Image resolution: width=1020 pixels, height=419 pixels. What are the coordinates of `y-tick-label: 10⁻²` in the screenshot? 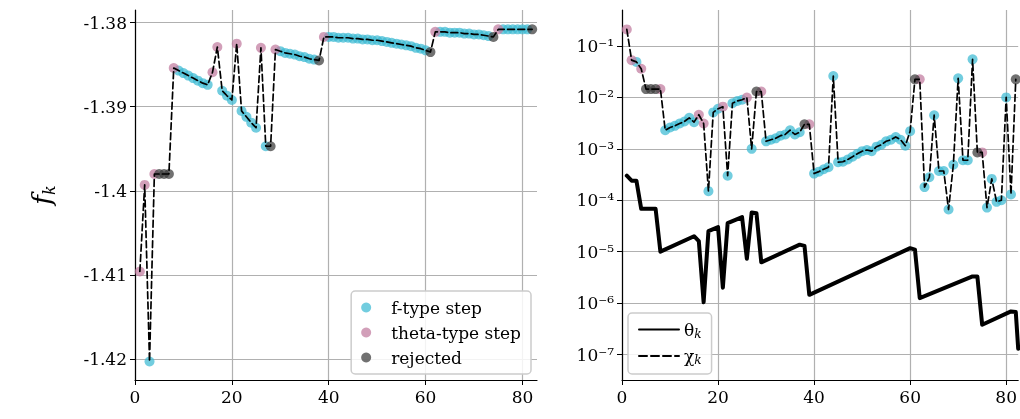 It's located at (595, 97).